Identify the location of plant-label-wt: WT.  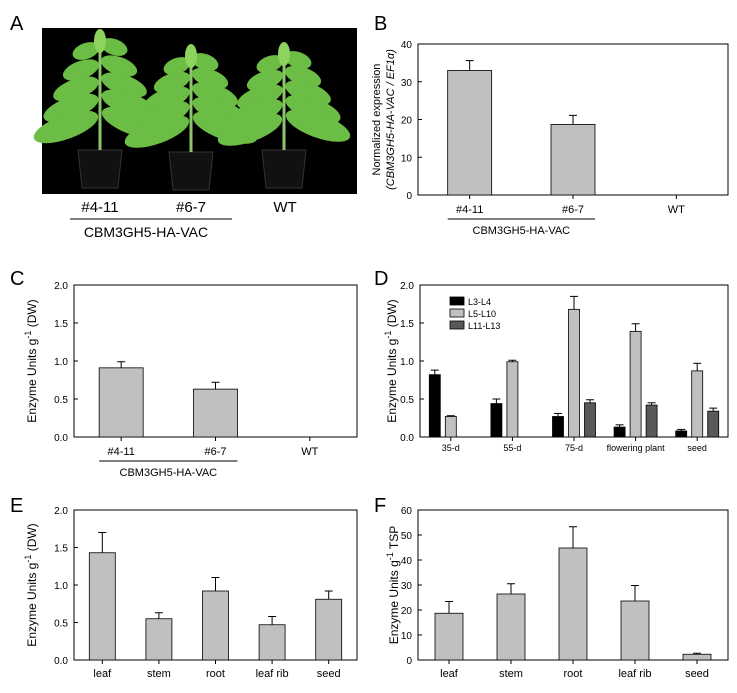
(284, 207).